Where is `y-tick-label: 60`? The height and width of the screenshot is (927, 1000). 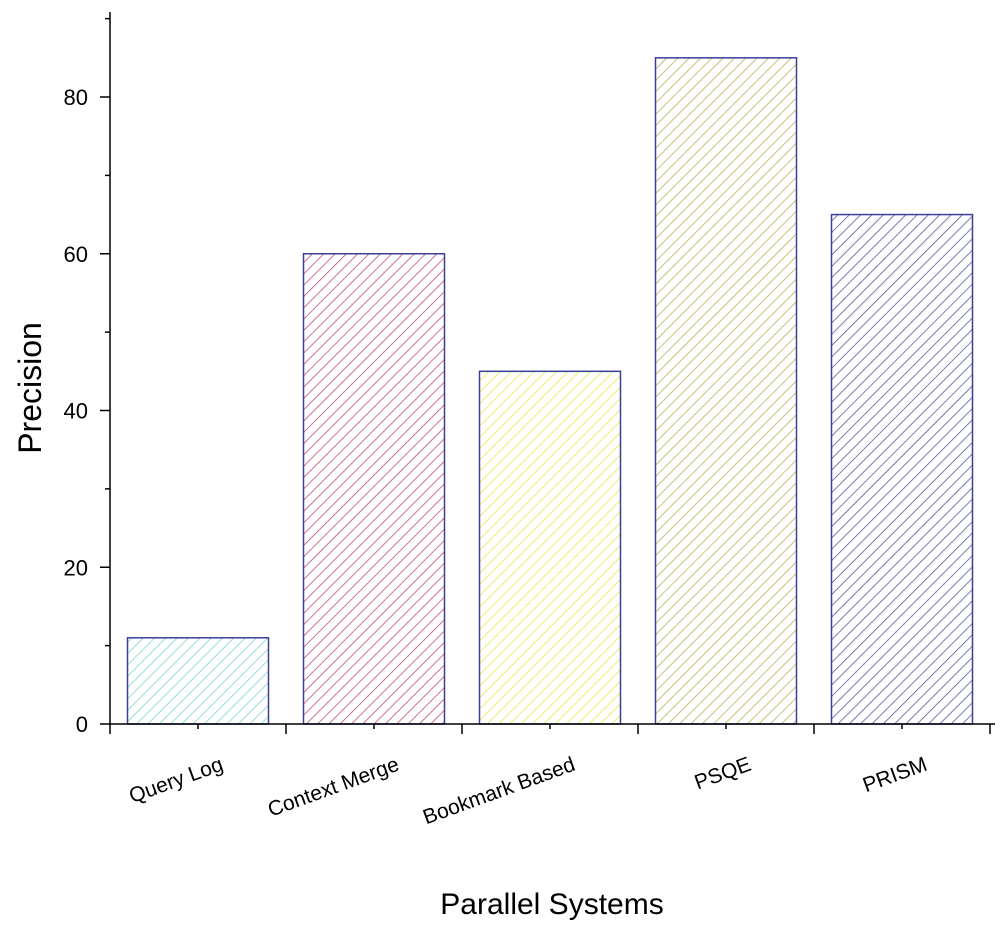 y-tick-label: 60 is located at coordinates (76, 254).